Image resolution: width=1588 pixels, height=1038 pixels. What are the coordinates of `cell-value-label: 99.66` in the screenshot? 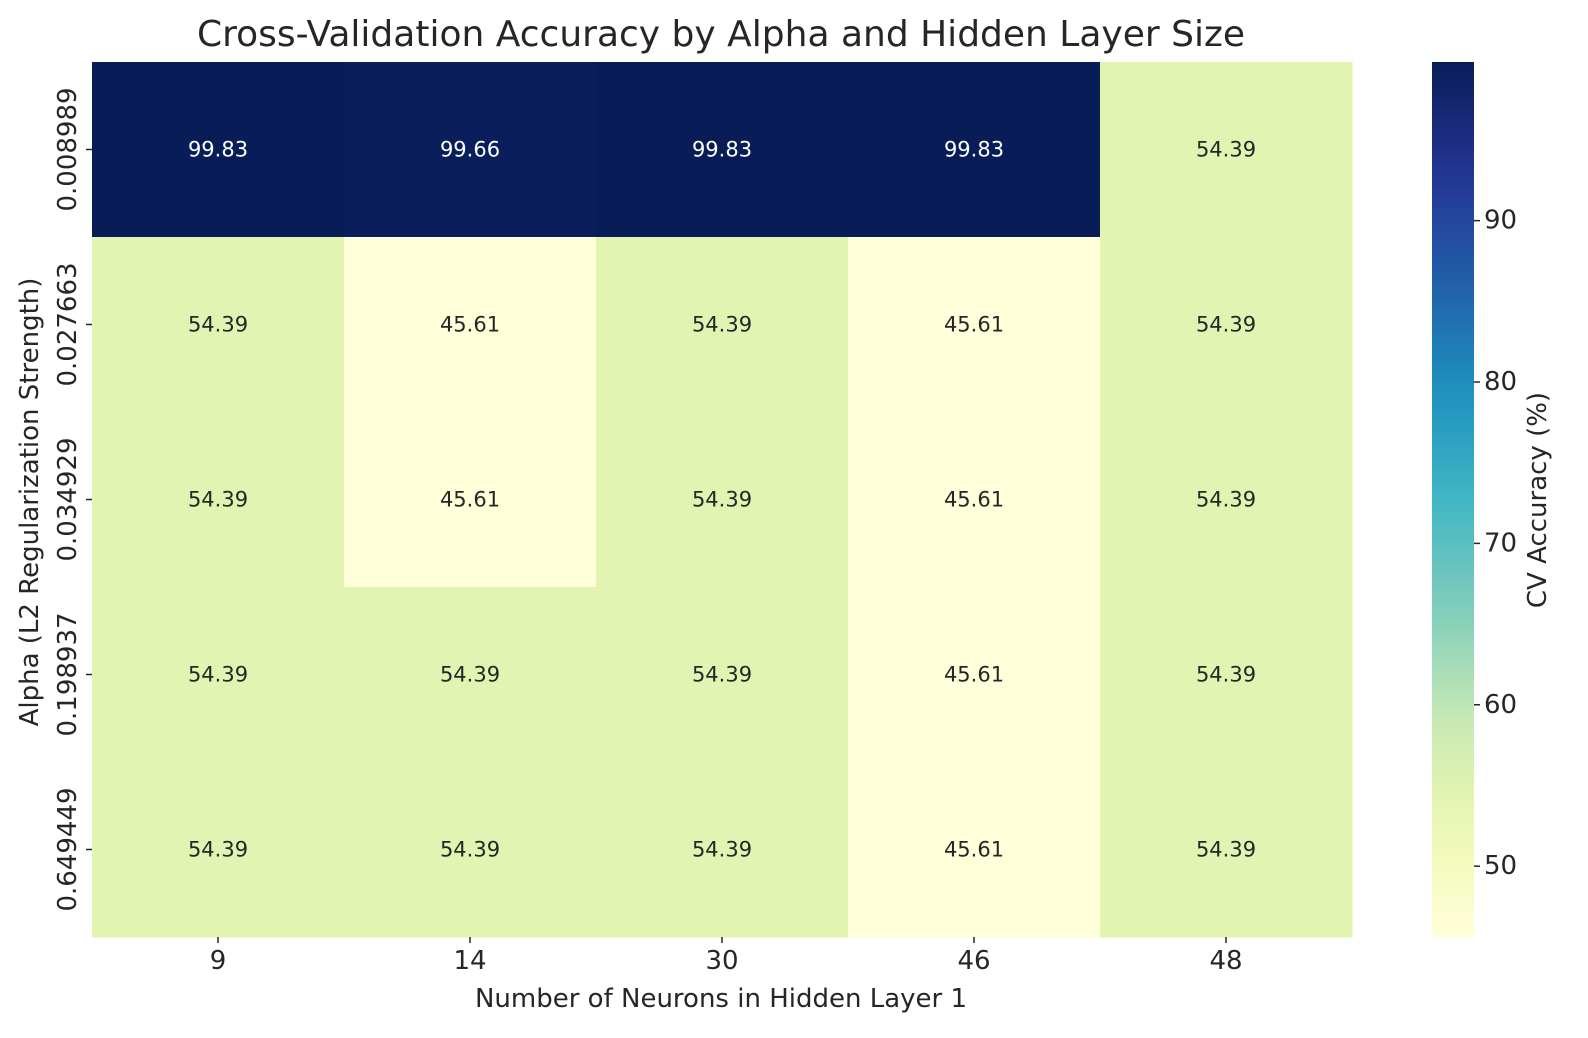 It's located at (470, 150).